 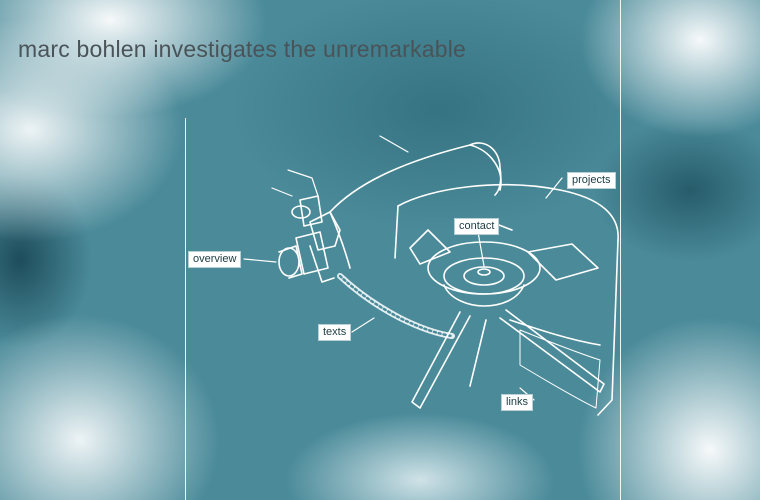 I want to click on nav-link-texts: texts, so click(x=335, y=332).